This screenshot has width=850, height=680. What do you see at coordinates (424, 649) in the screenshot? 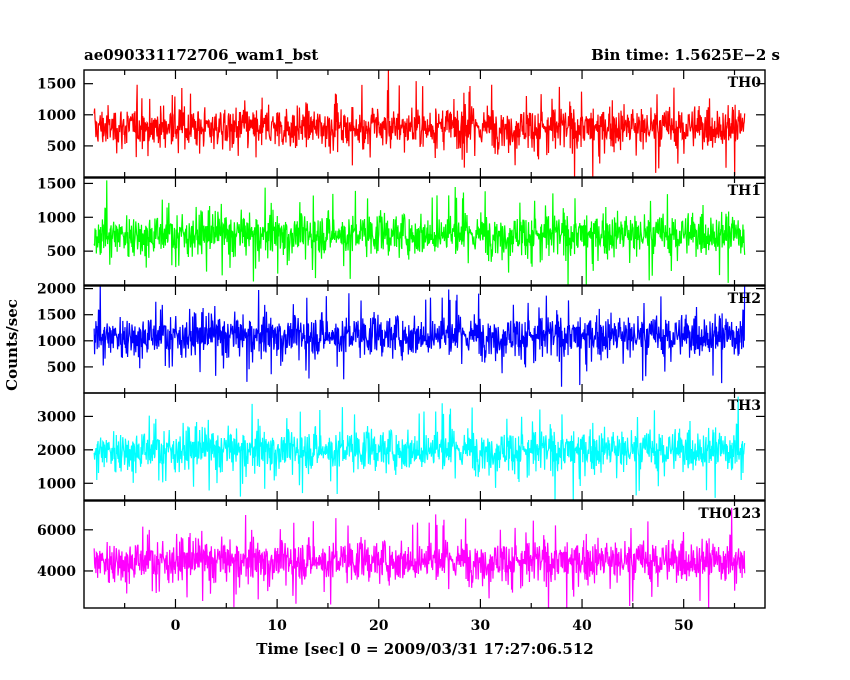
I see `x-axis-label: Time [sec] 0 = 2009/03/31 17:27:06.512` at bounding box center [424, 649].